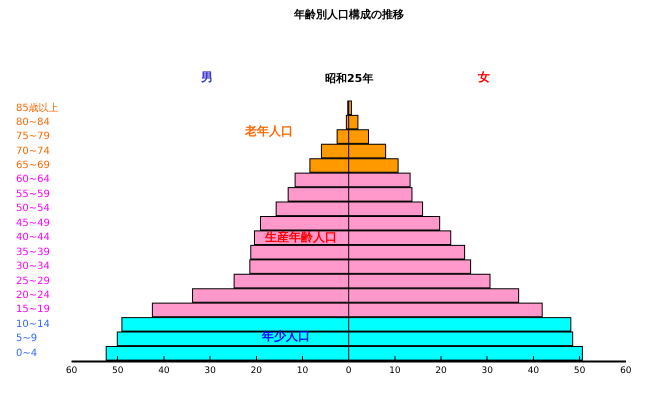 This screenshot has height=414, width=661. Describe the element at coordinates (33, 309) in the screenshot. I see `y-tick-label: 15~19` at that location.